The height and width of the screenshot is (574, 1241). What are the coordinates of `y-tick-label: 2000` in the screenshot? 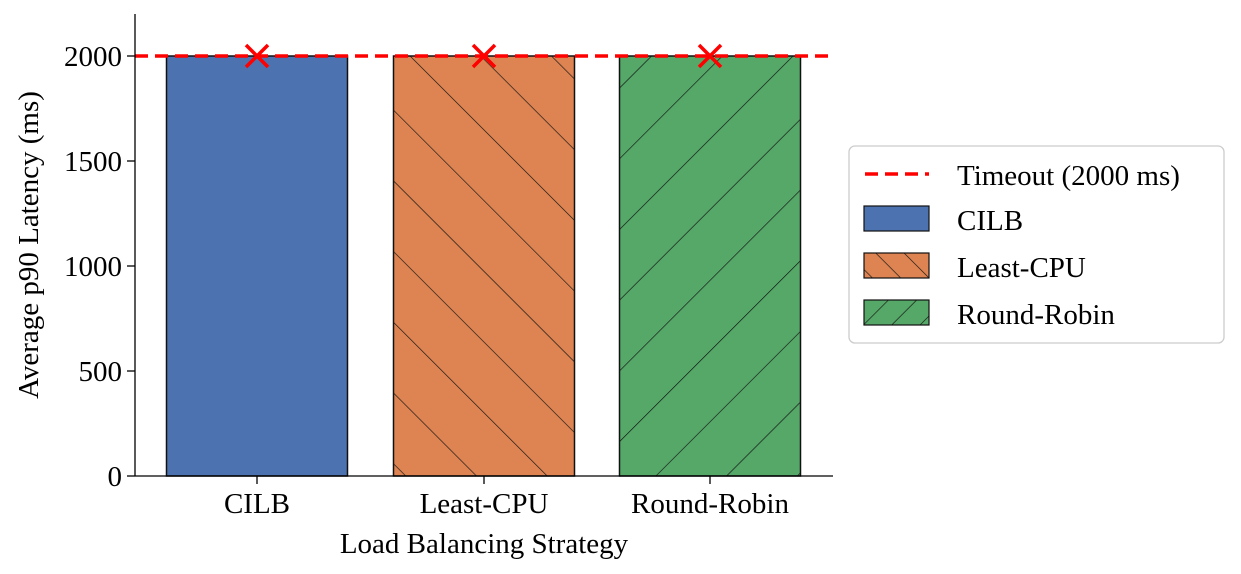 It's located at (93, 57).